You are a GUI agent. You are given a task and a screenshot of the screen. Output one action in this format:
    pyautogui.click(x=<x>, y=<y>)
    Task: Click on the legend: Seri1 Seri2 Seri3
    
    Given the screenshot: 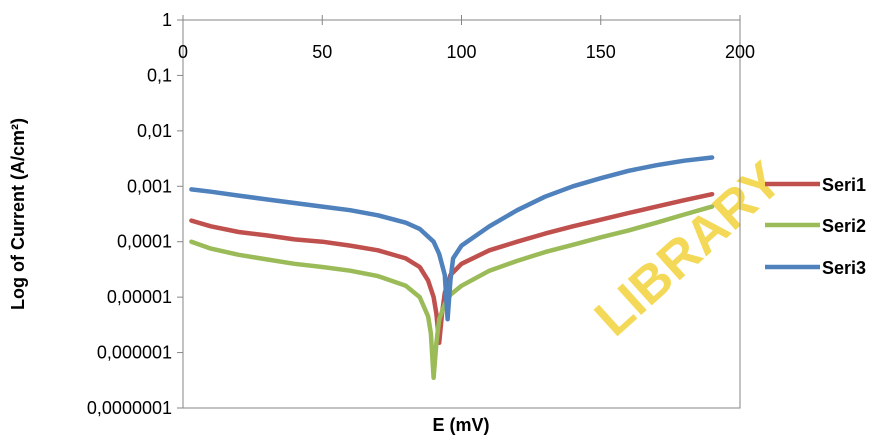 What is the action you would take?
    pyautogui.click(x=815, y=226)
    